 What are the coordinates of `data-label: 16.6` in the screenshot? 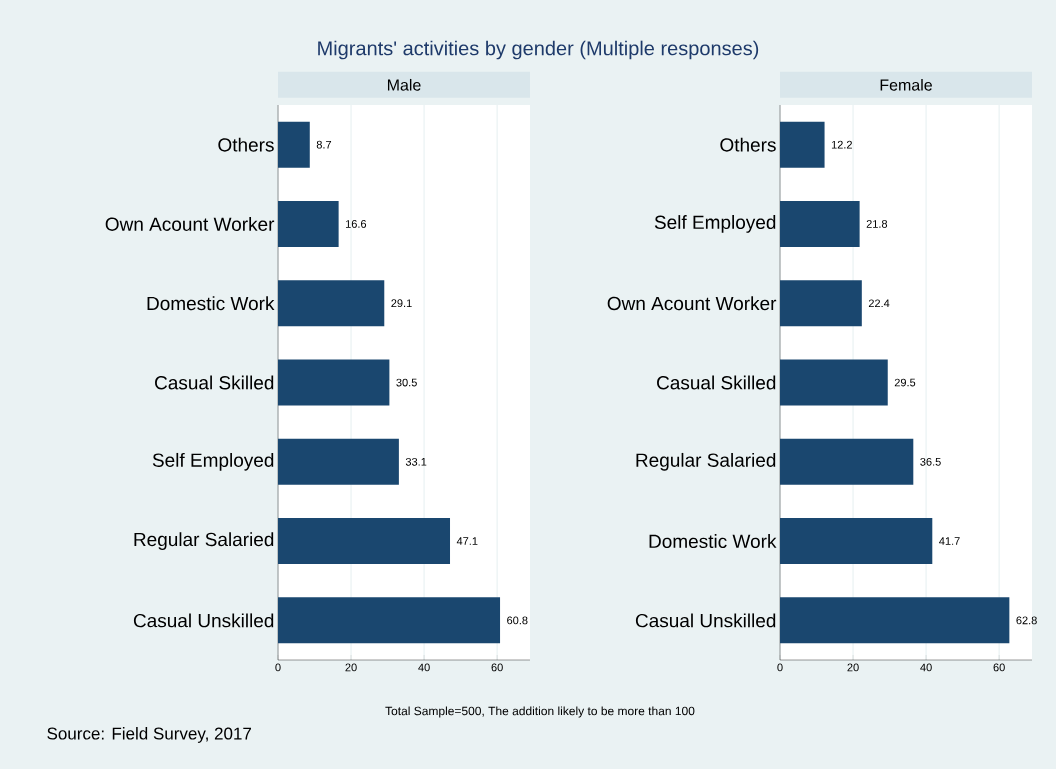 It's located at (356, 224).